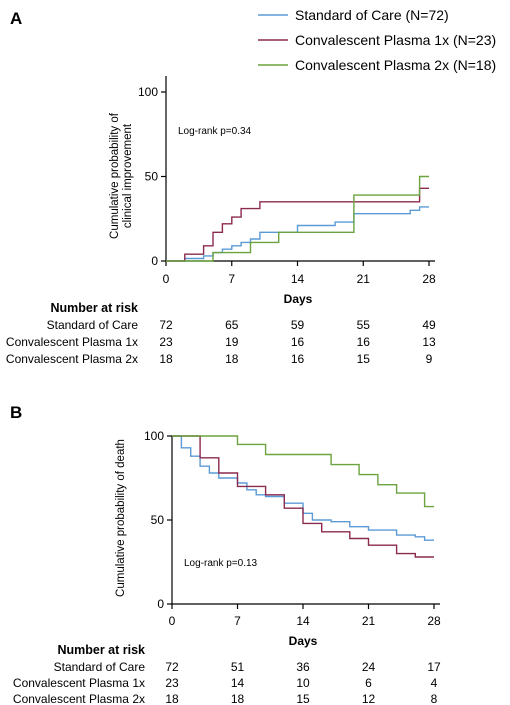 The width and height of the screenshot is (510, 705). What do you see at coordinates (429, 279) in the screenshot?
I see `x-tick-label-a-28: 28` at bounding box center [429, 279].